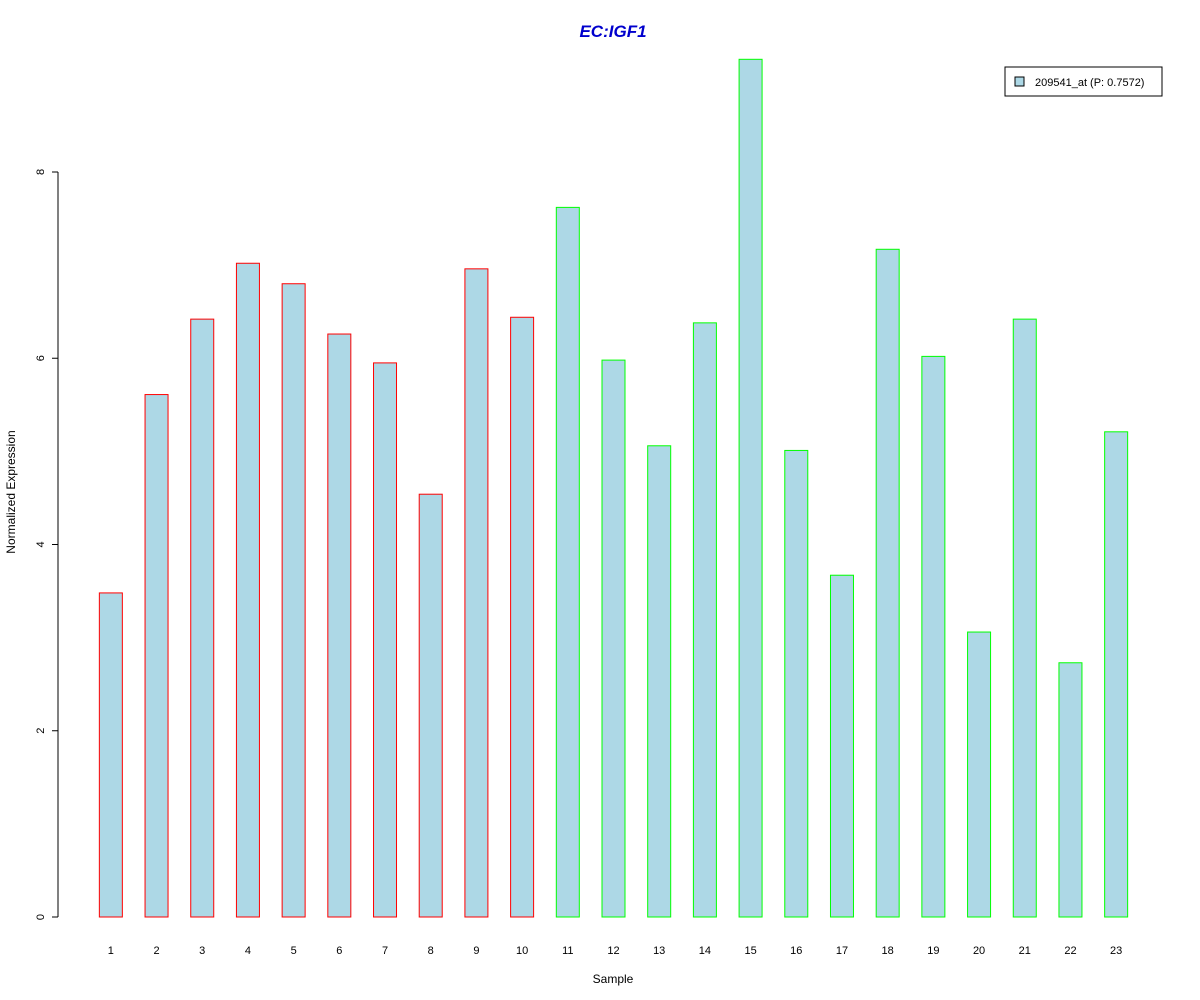 This screenshot has height=1000, width=1200. What do you see at coordinates (431, 951) in the screenshot?
I see `x-tick-label: 8` at bounding box center [431, 951].